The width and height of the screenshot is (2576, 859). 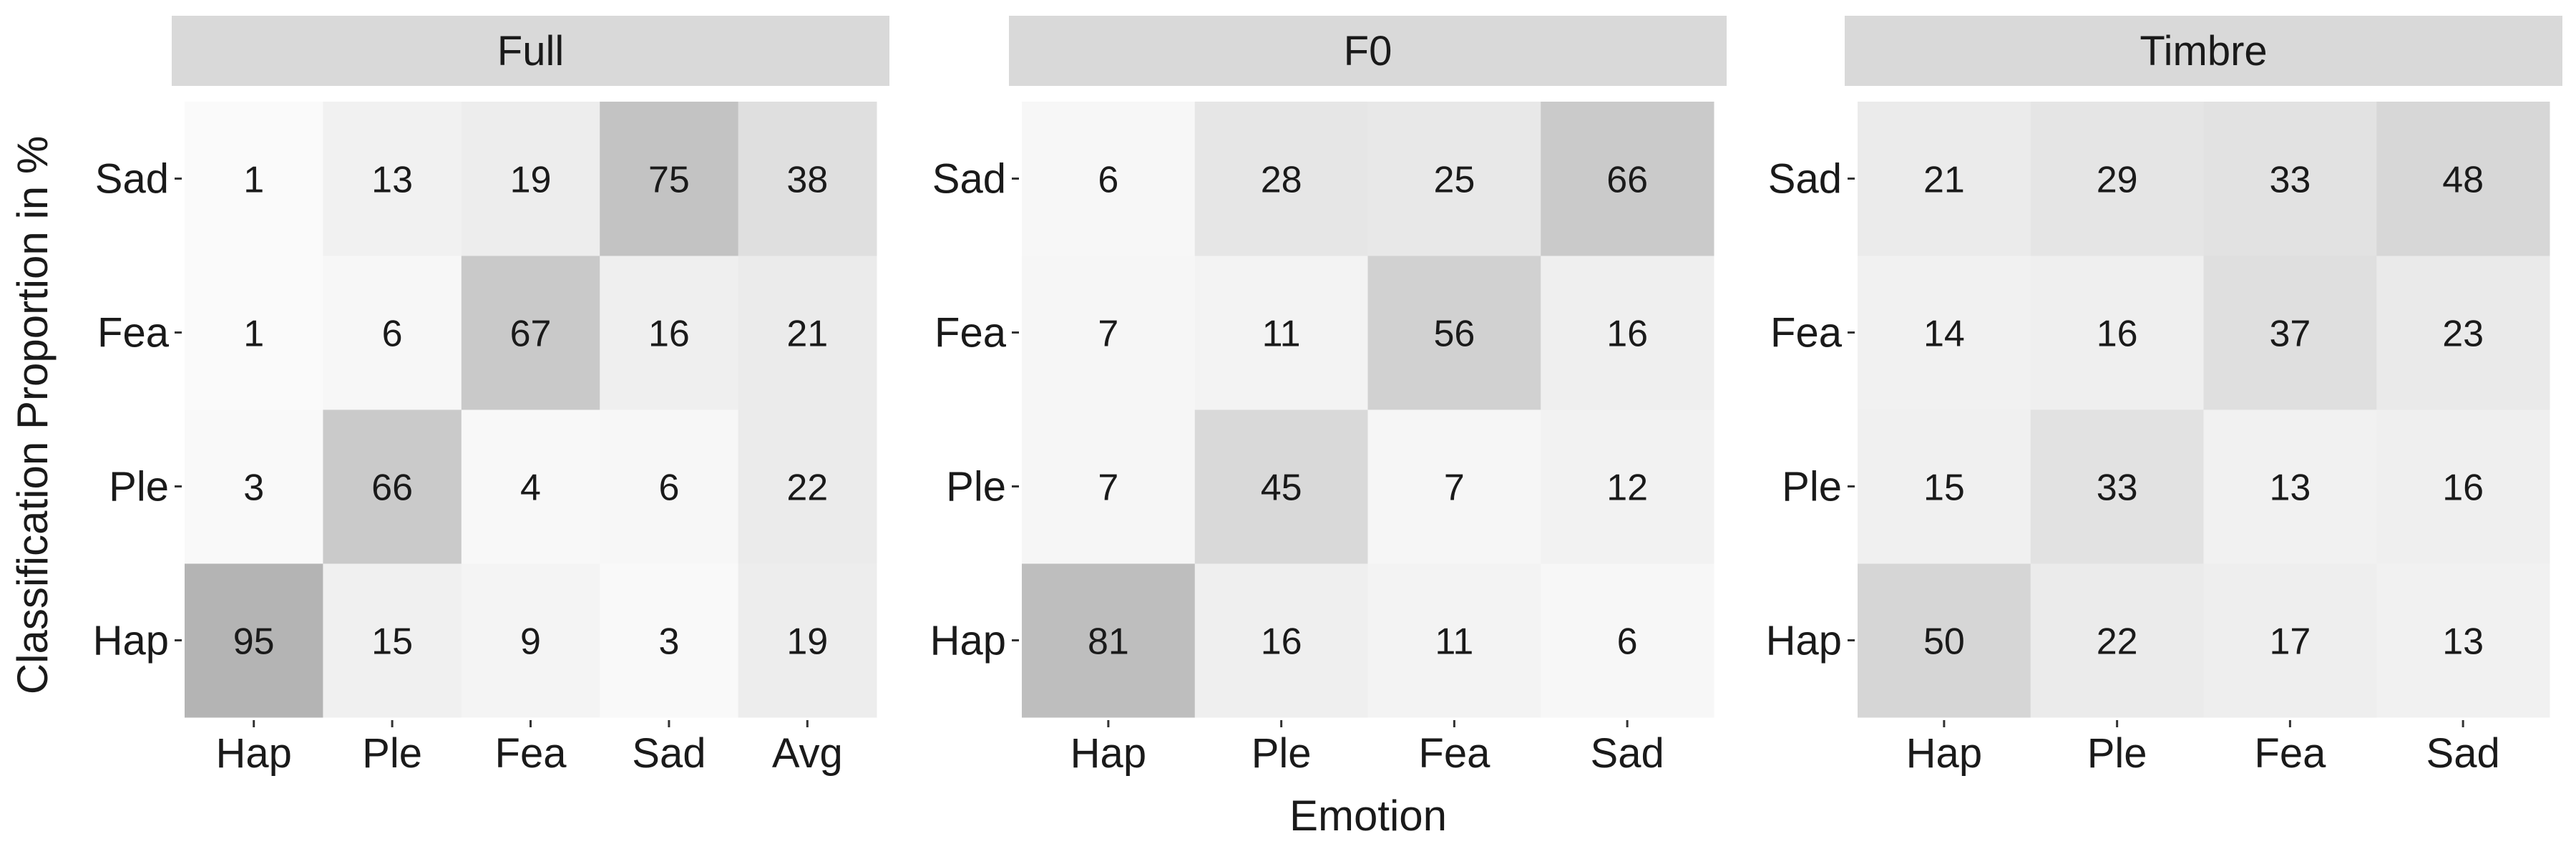 I want to click on cell-value-label: 50, so click(x=1944, y=642).